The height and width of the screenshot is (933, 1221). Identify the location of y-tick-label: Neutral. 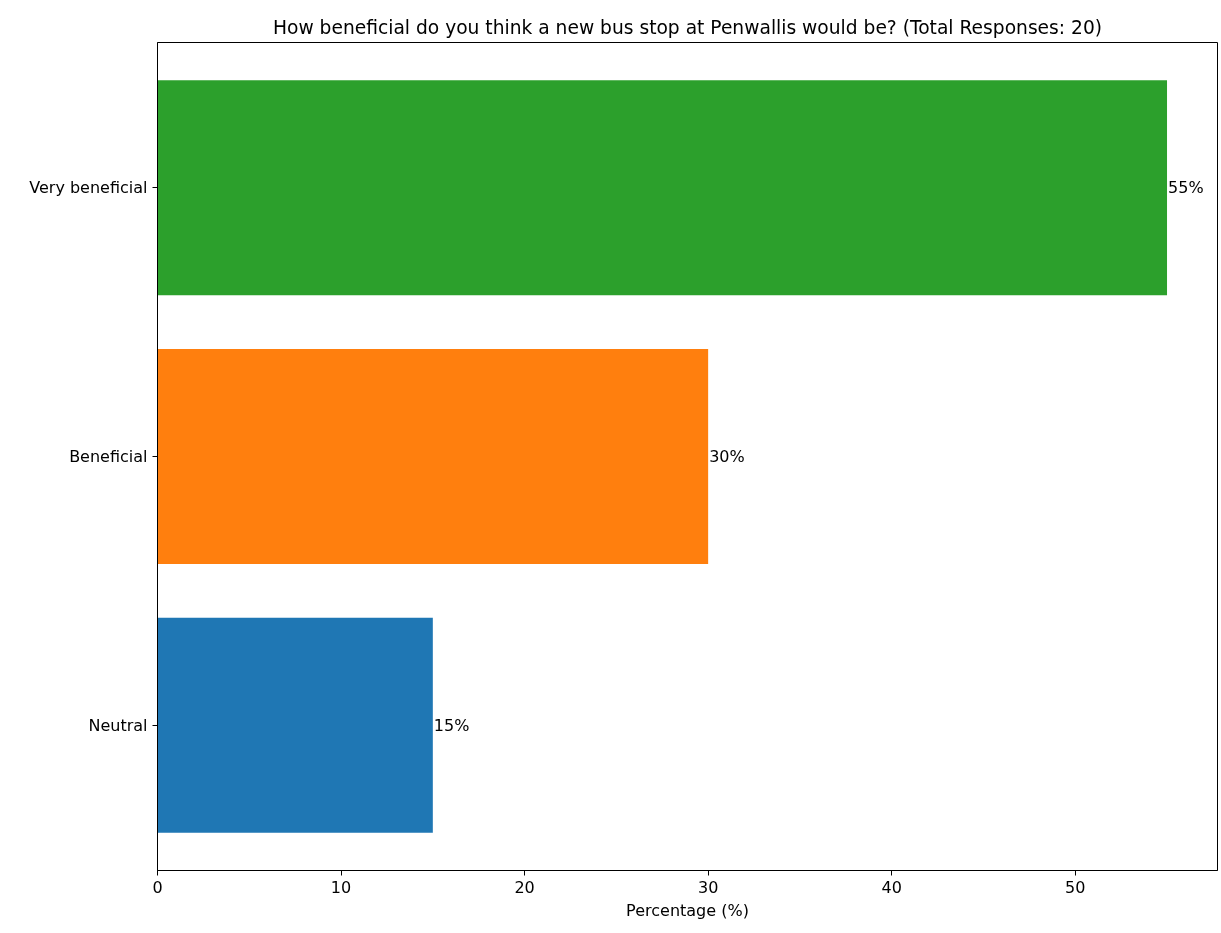
(118, 725).